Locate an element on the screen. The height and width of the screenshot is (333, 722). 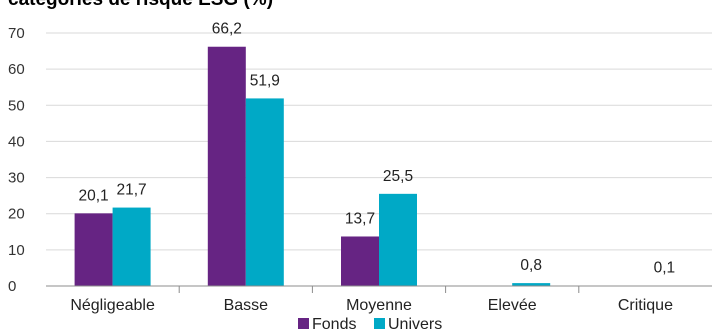
y-tick-label: 30 is located at coordinates (16, 178).